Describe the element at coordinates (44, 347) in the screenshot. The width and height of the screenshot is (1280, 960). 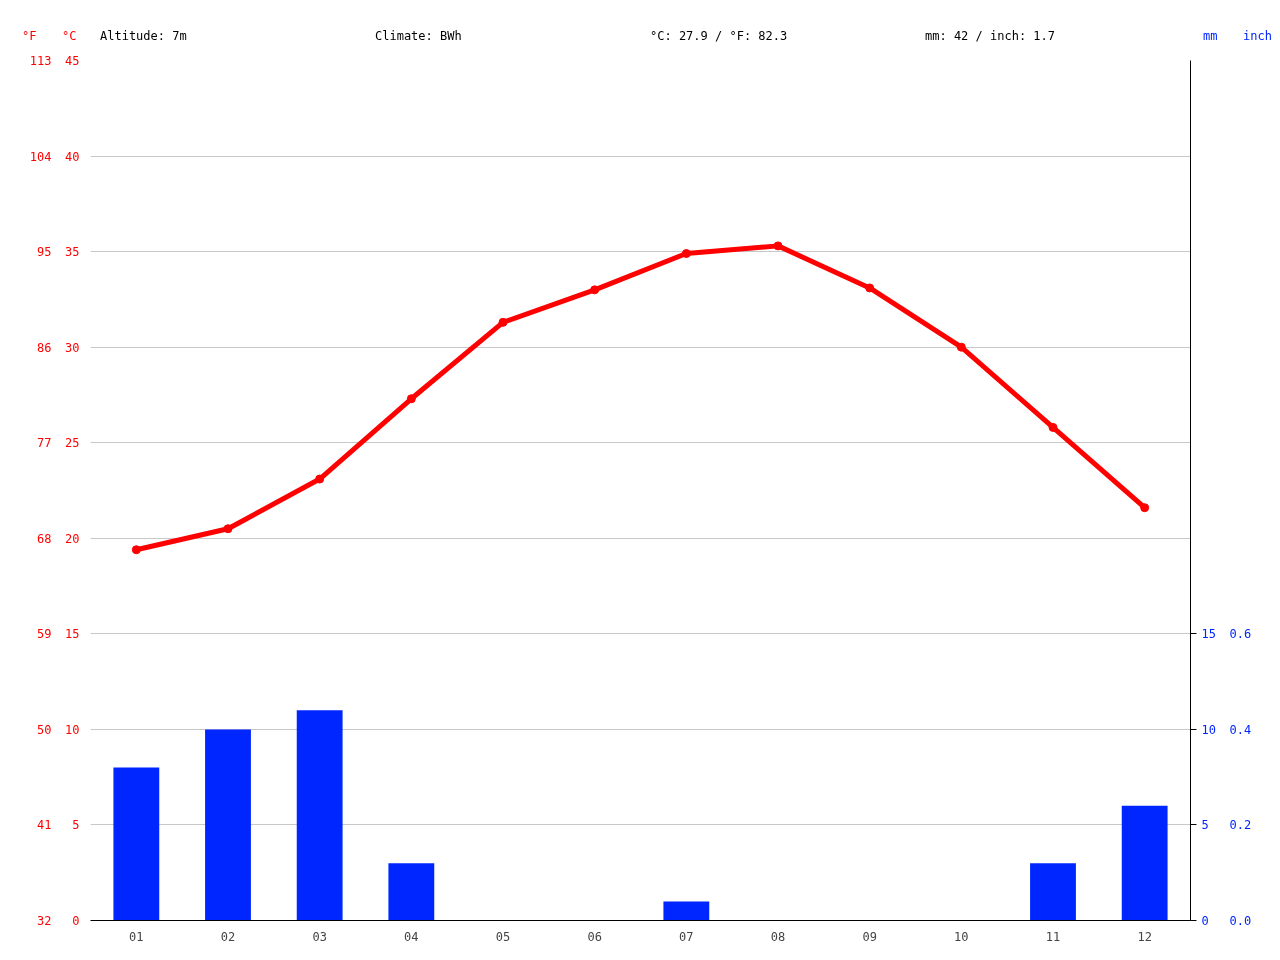
I see `y2-tick-label: 86` at that location.